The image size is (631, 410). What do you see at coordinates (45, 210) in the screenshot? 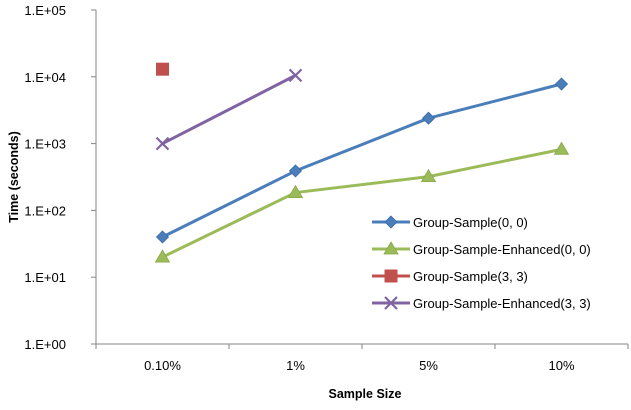
I see `y-tick-label: 1.E+02` at bounding box center [45, 210].